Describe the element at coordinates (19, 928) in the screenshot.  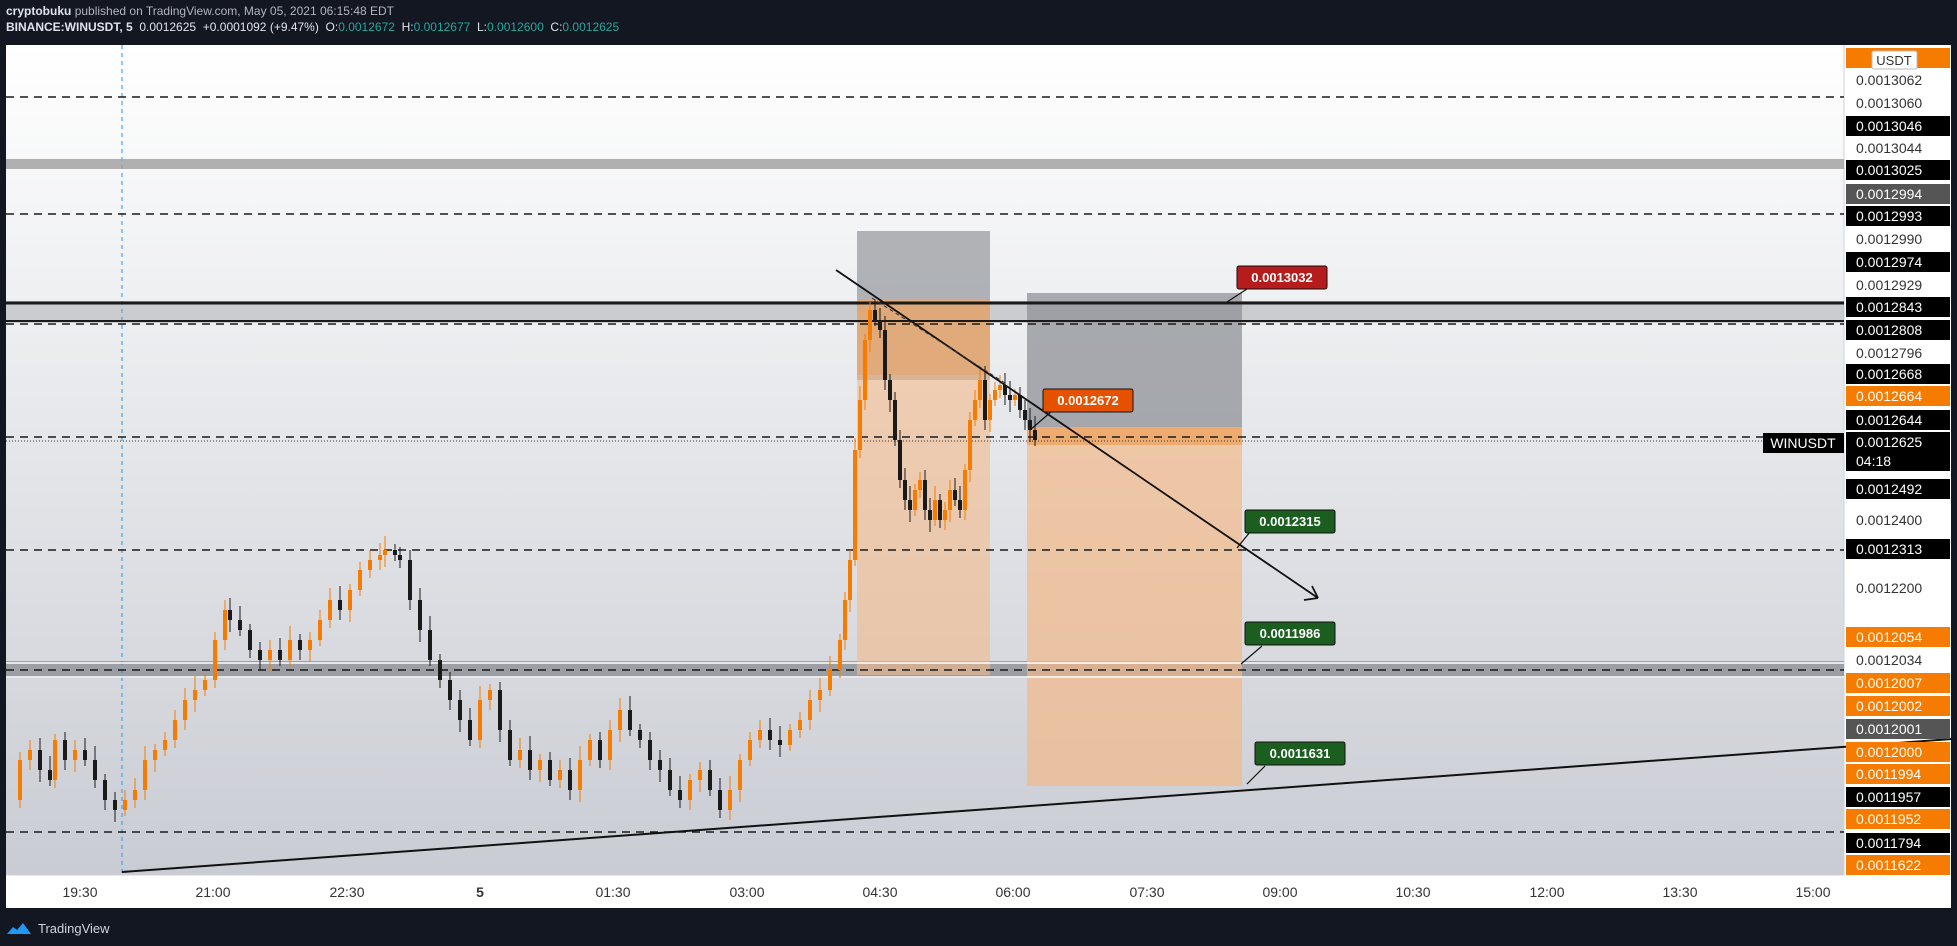
I see `tradingview-logo-icon` at that location.